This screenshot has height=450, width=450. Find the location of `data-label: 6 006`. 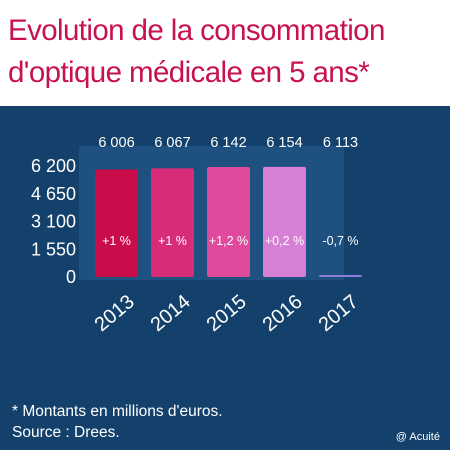

data-label: 6 006 is located at coordinates (116, 143).